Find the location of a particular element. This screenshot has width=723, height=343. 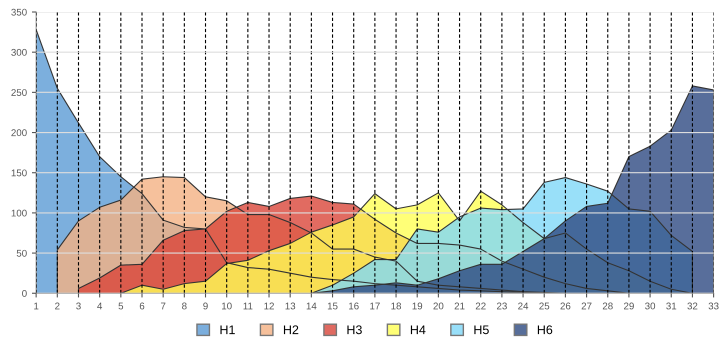

x-tick-label: 5 is located at coordinates (121, 306).